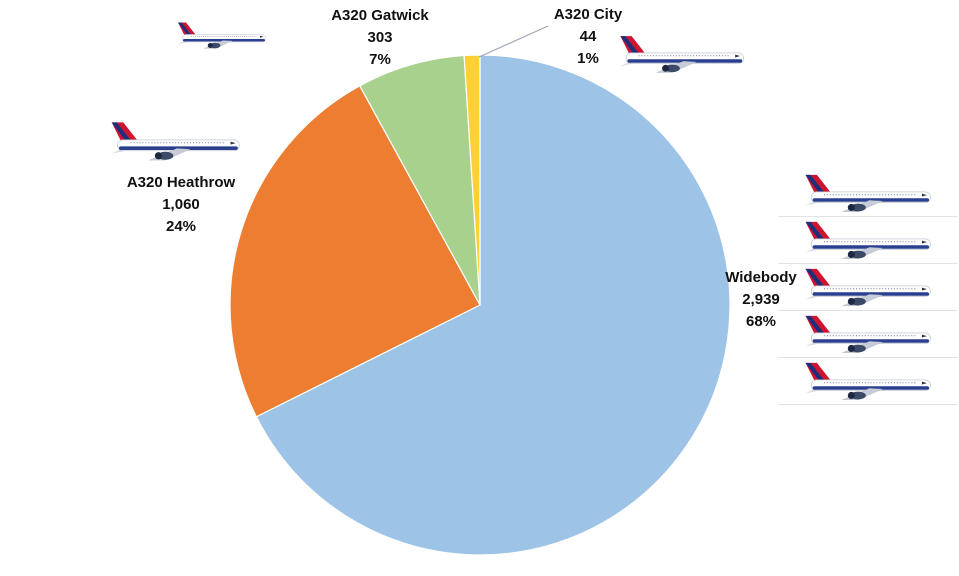 The width and height of the screenshot is (959, 576). I want to click on slice-label-a320-gatwick: A320 Gatwick 303 7%, so click(380, 38).